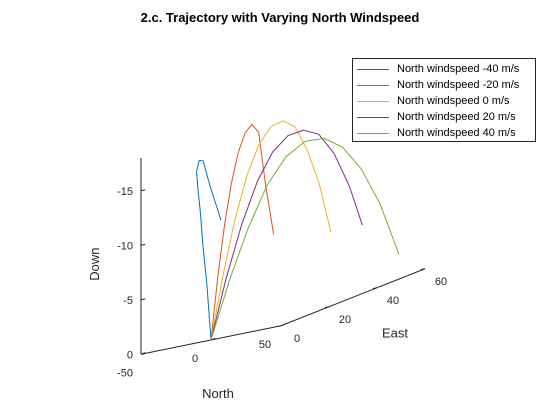 The height and width of the screenshot is (420, 560). Describe the element at coordinates (125, 246) in the screenshot. I see `down-tick-label: -10` at that location.